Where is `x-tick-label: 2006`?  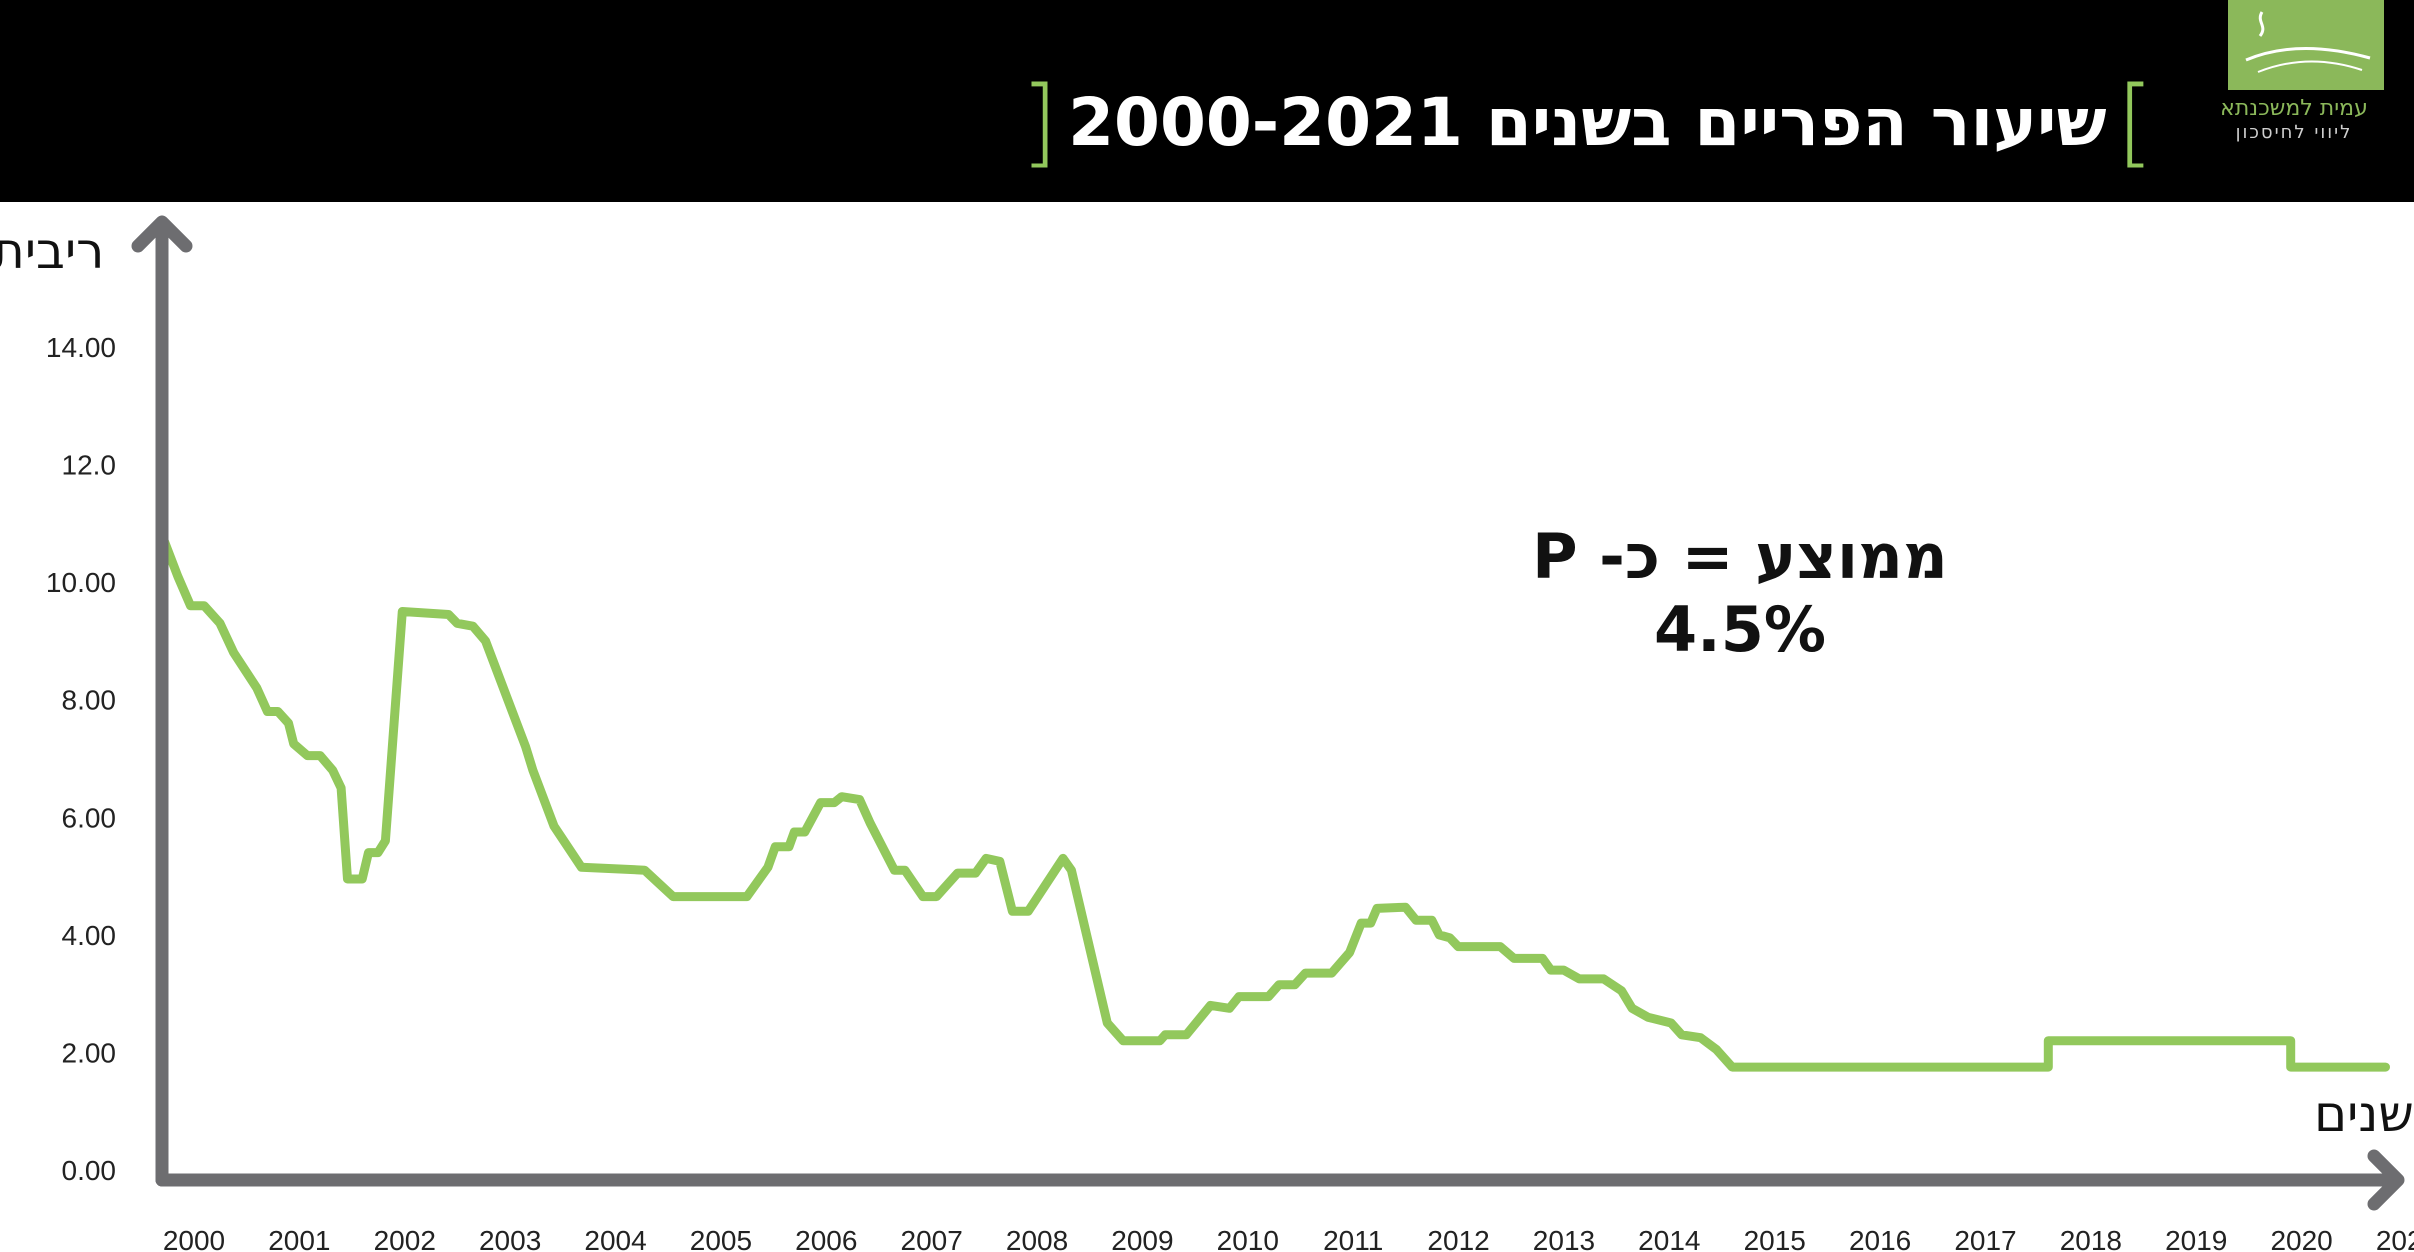
x-tick-label: 2006 is located at coordinates (826, 1238).